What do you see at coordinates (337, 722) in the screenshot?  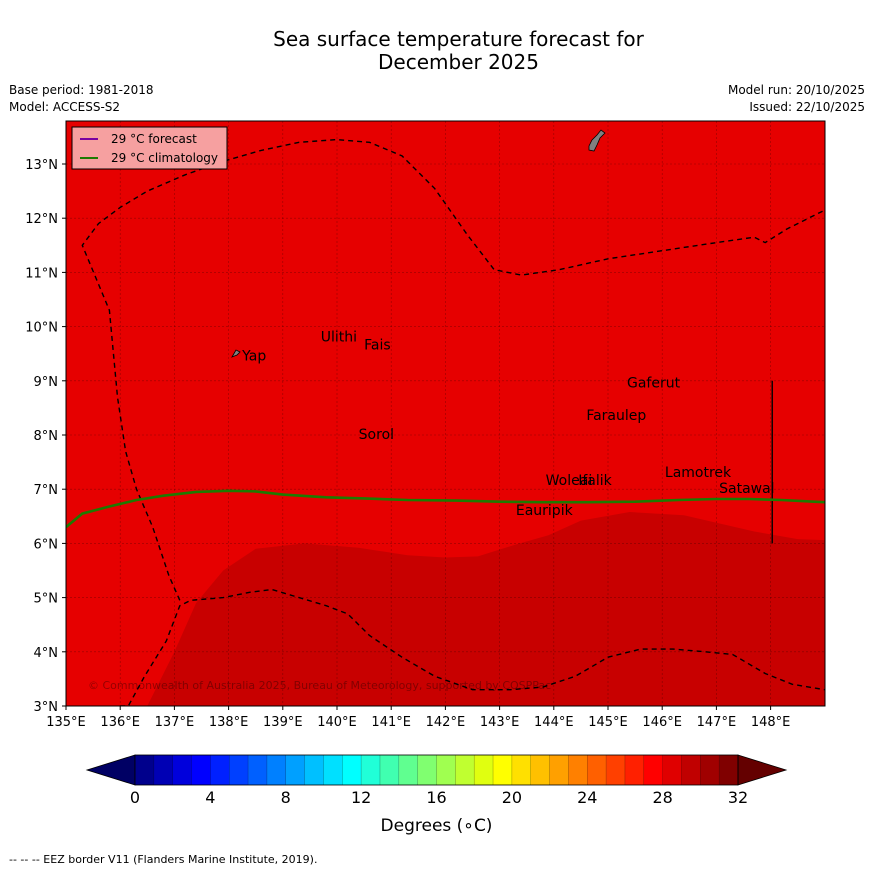 I see `lon-tick-label: 140°E` at bounding box center [337, 722].